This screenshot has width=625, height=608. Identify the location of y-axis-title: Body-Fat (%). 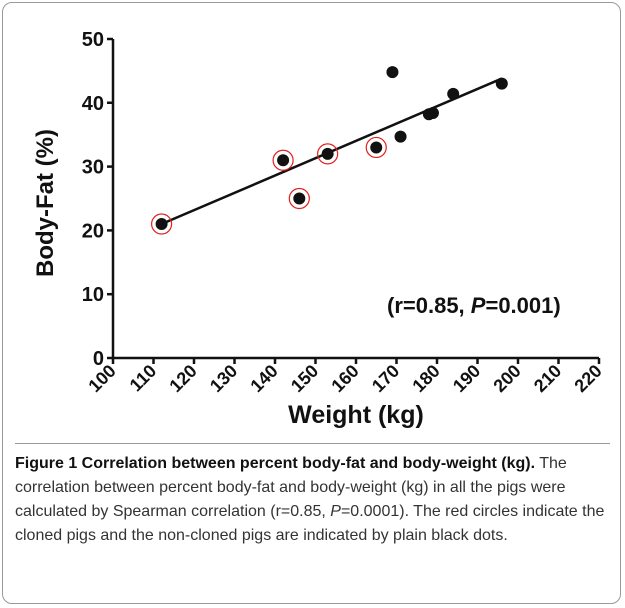
(45, 203).